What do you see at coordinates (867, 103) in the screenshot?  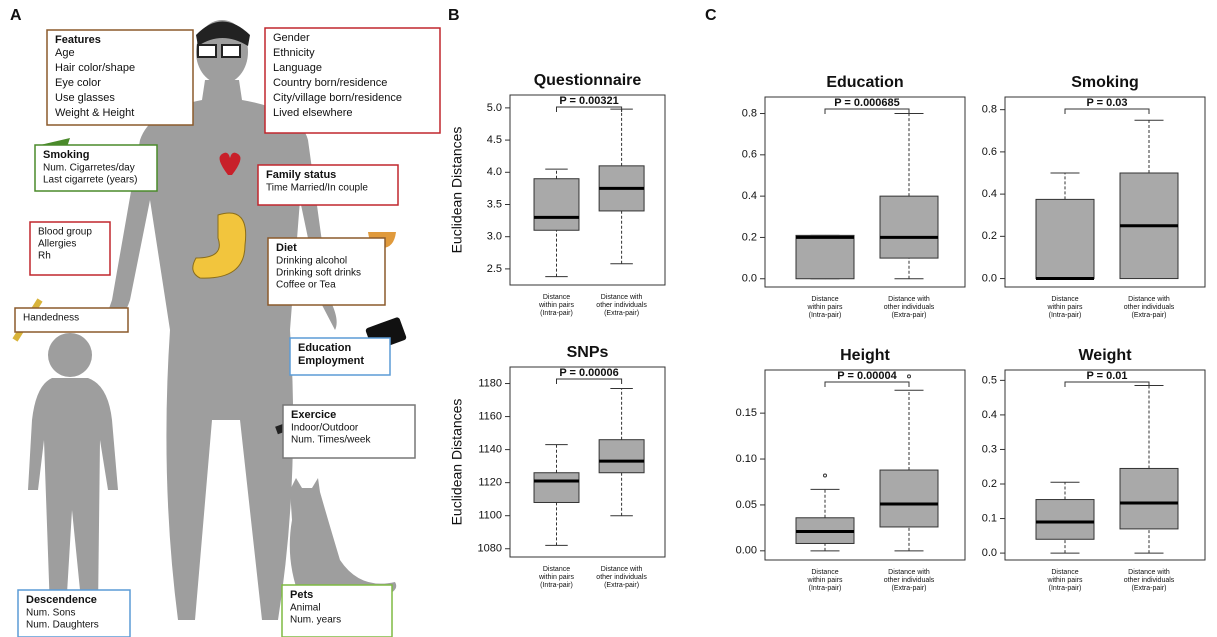 I see `p-value: P = 0.000685` at bounding box center [867, 103].